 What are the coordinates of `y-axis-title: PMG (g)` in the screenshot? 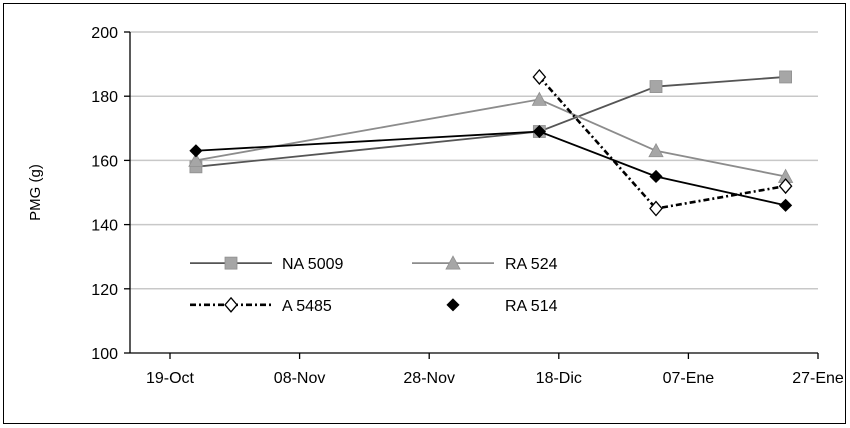 It's located at (35, 192).